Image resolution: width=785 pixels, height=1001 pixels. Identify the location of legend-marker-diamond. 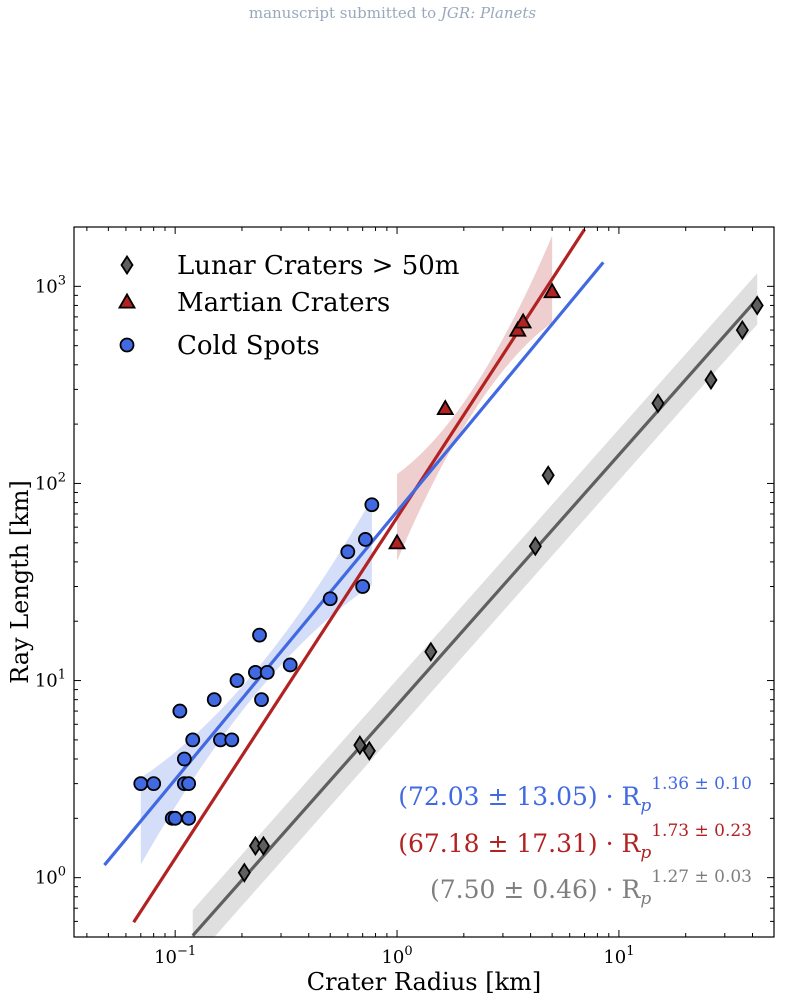
(127, 265).